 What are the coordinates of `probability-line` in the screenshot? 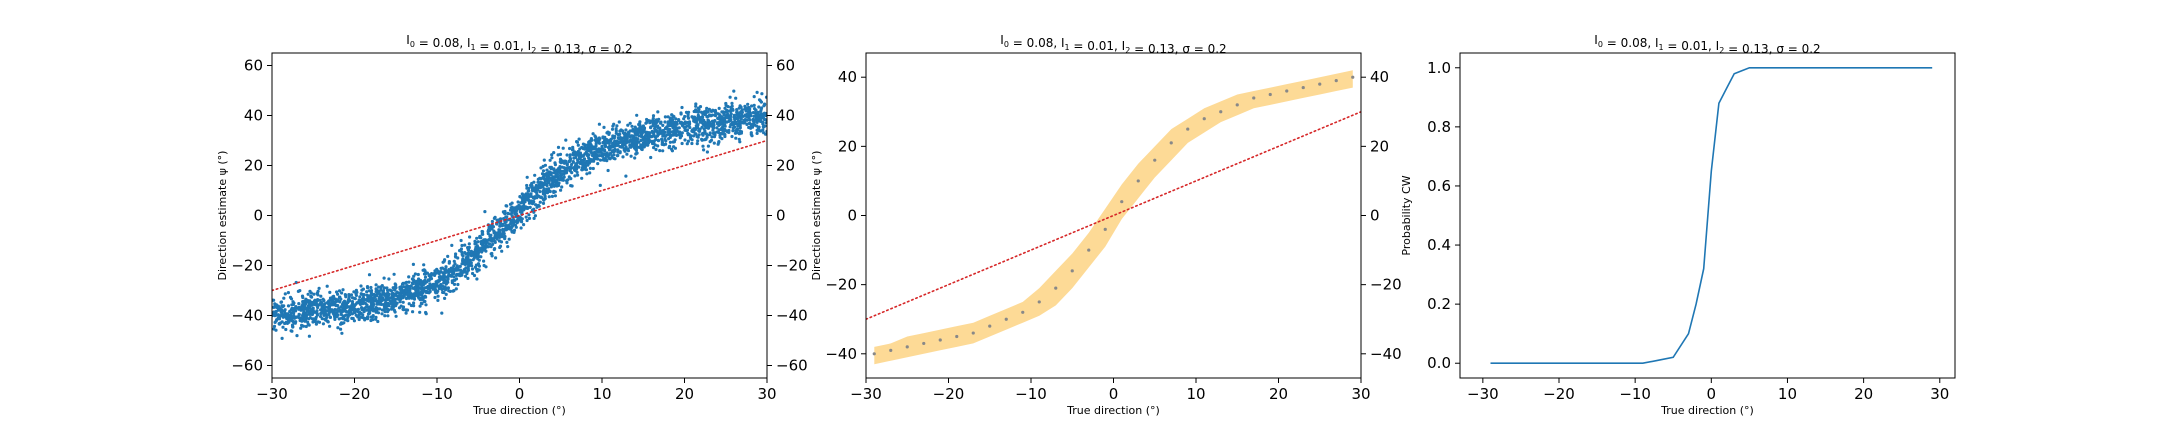 It's located at (1711, 215).